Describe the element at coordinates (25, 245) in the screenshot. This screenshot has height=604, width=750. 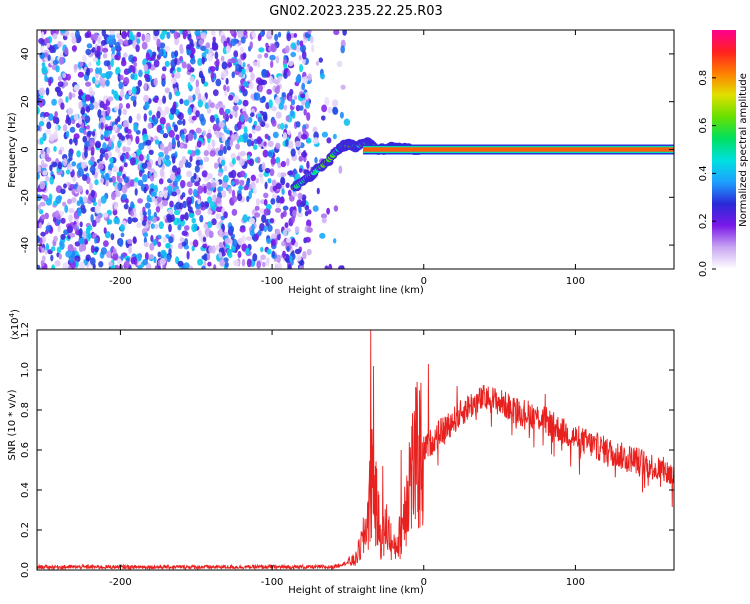
I see `y-tick-label: -40` at that location.